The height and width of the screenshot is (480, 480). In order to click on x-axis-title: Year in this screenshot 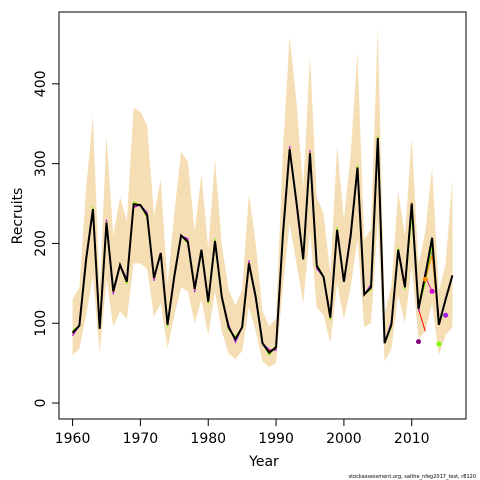, I will do `click(263, 462)`.